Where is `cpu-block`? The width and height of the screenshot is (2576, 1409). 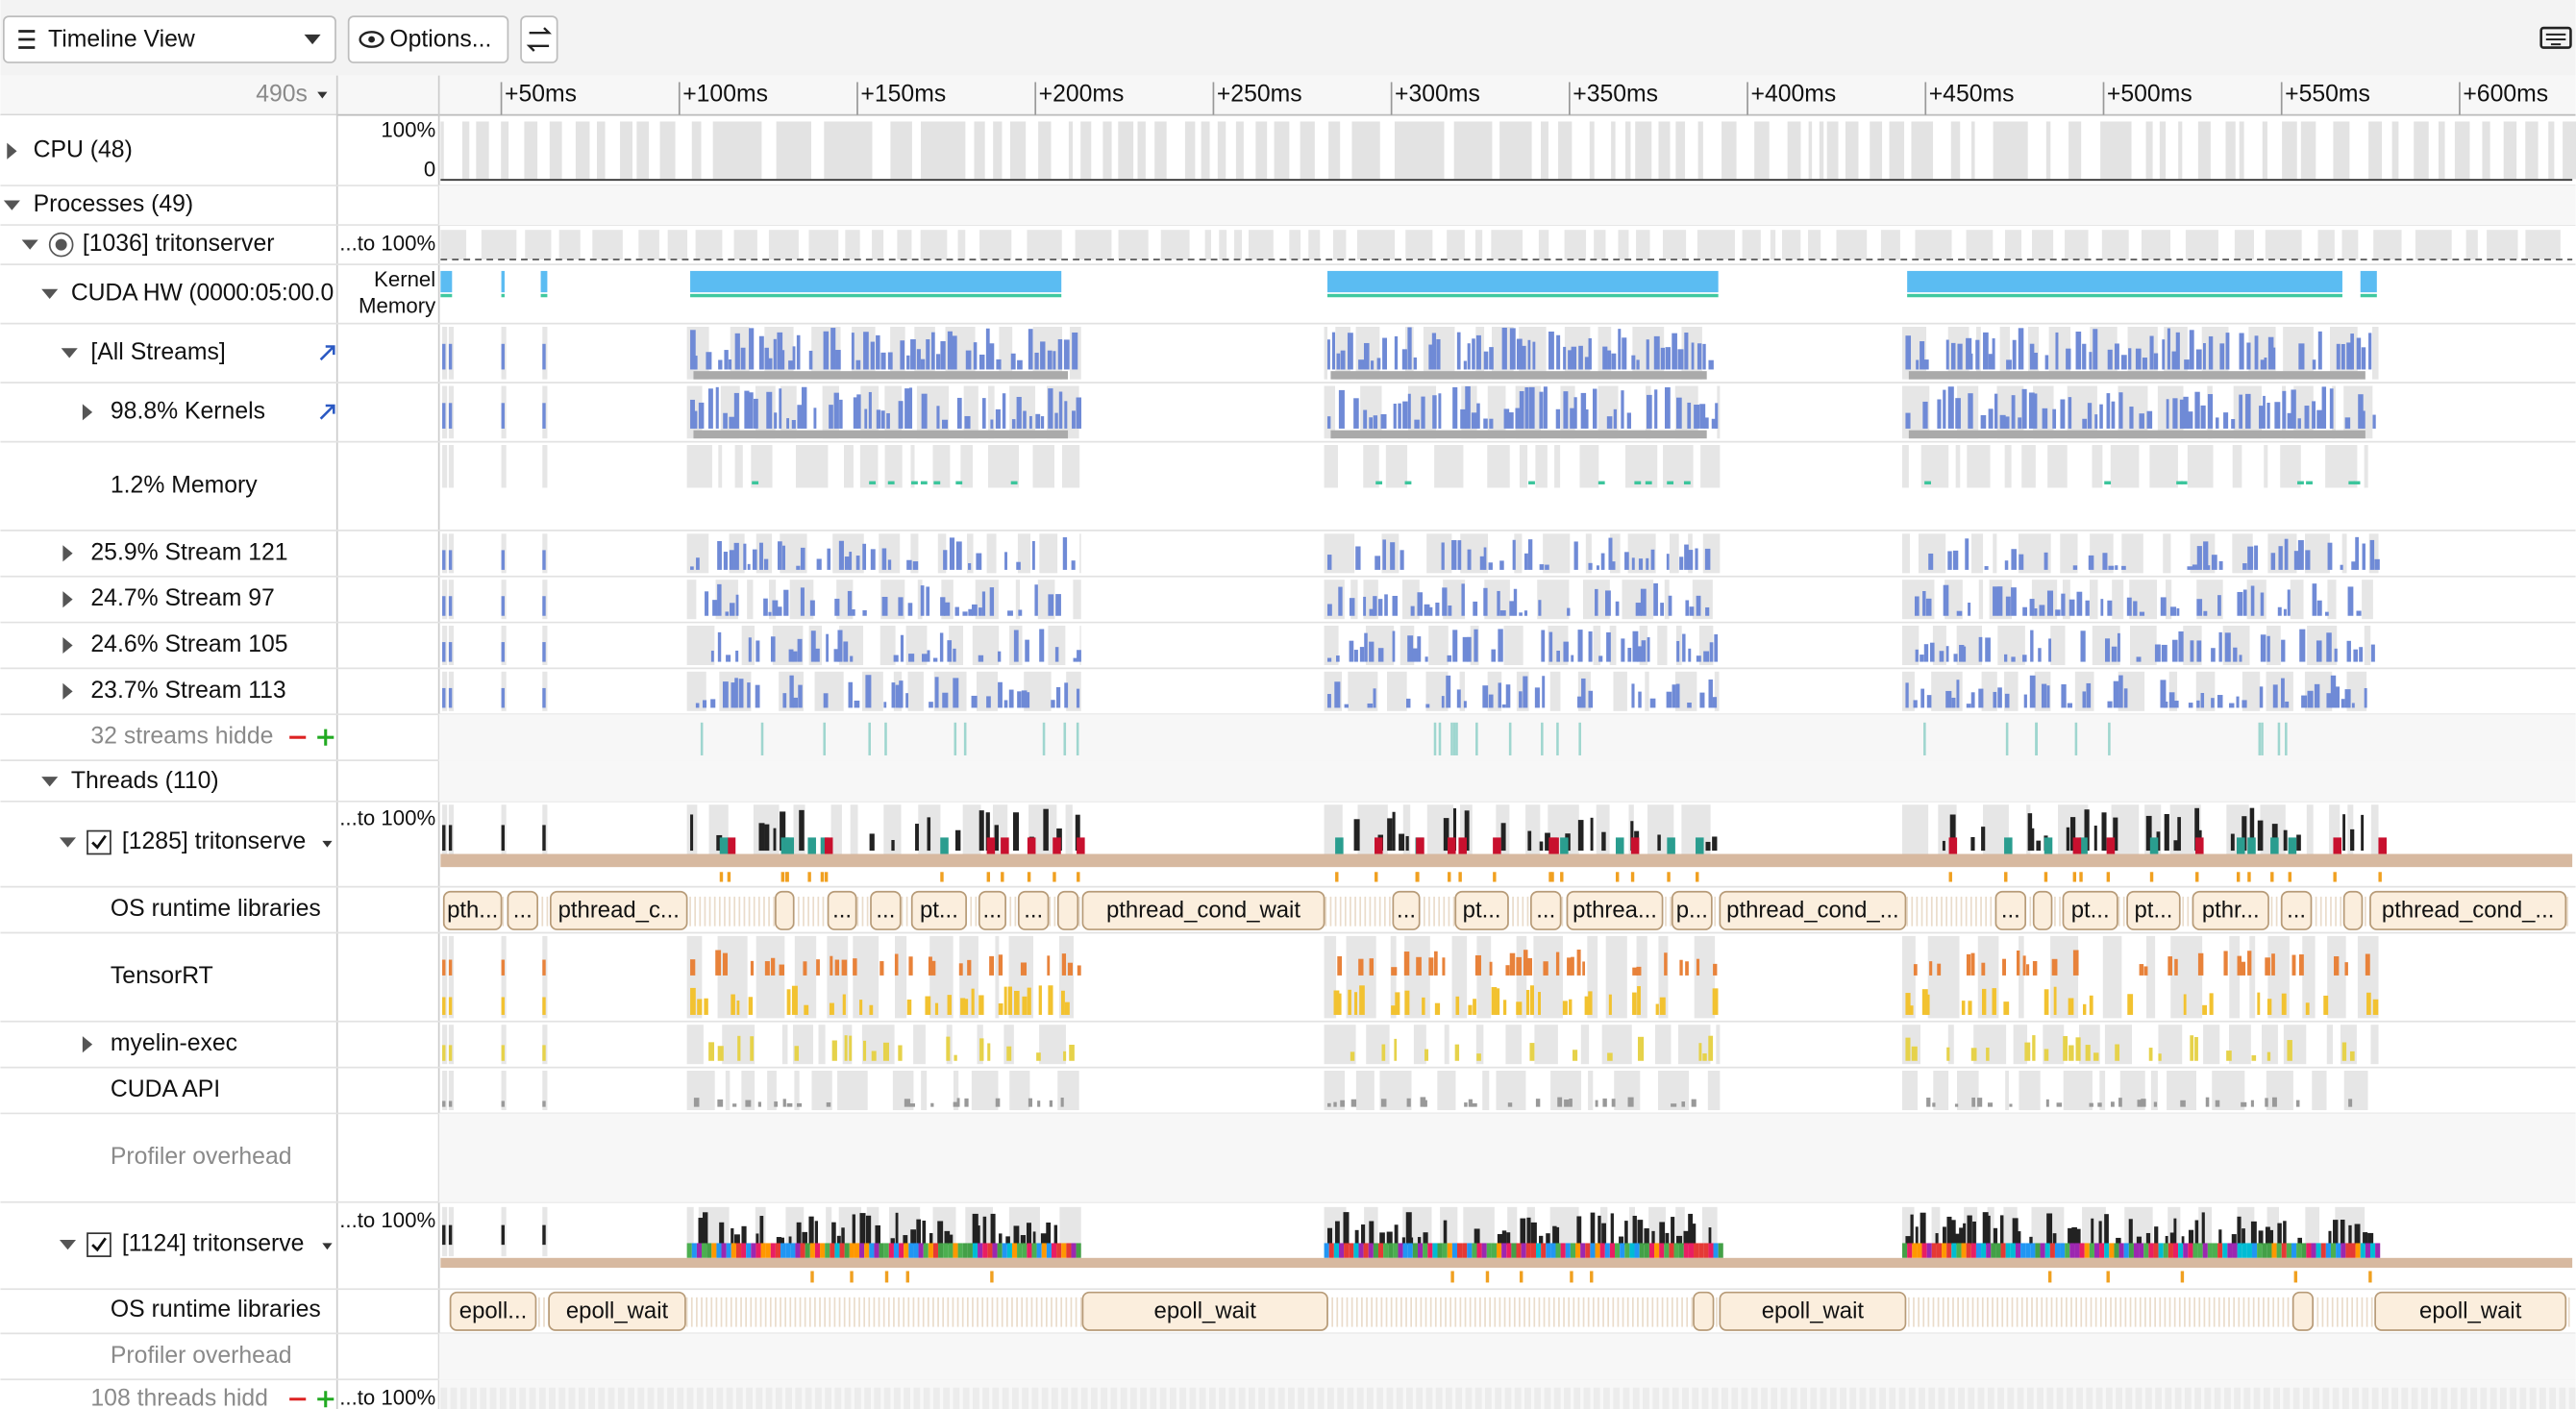 cpu-block is located at coordinates (1832, 150).